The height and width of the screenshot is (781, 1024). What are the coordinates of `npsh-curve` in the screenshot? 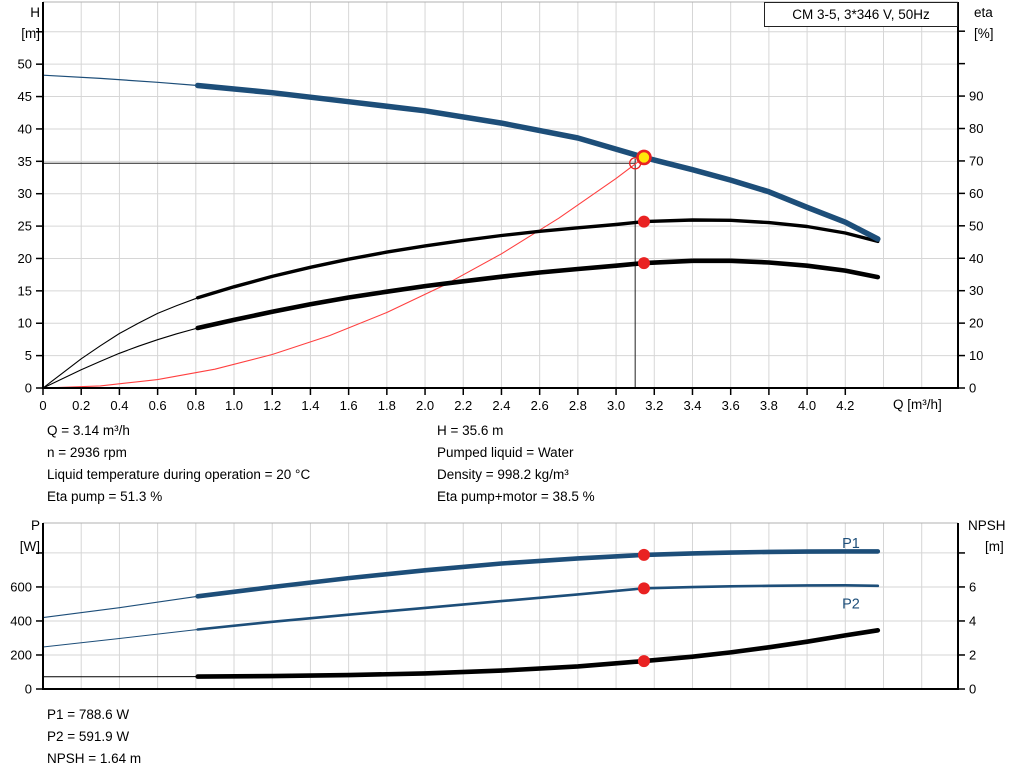 It's located at (538, 653).